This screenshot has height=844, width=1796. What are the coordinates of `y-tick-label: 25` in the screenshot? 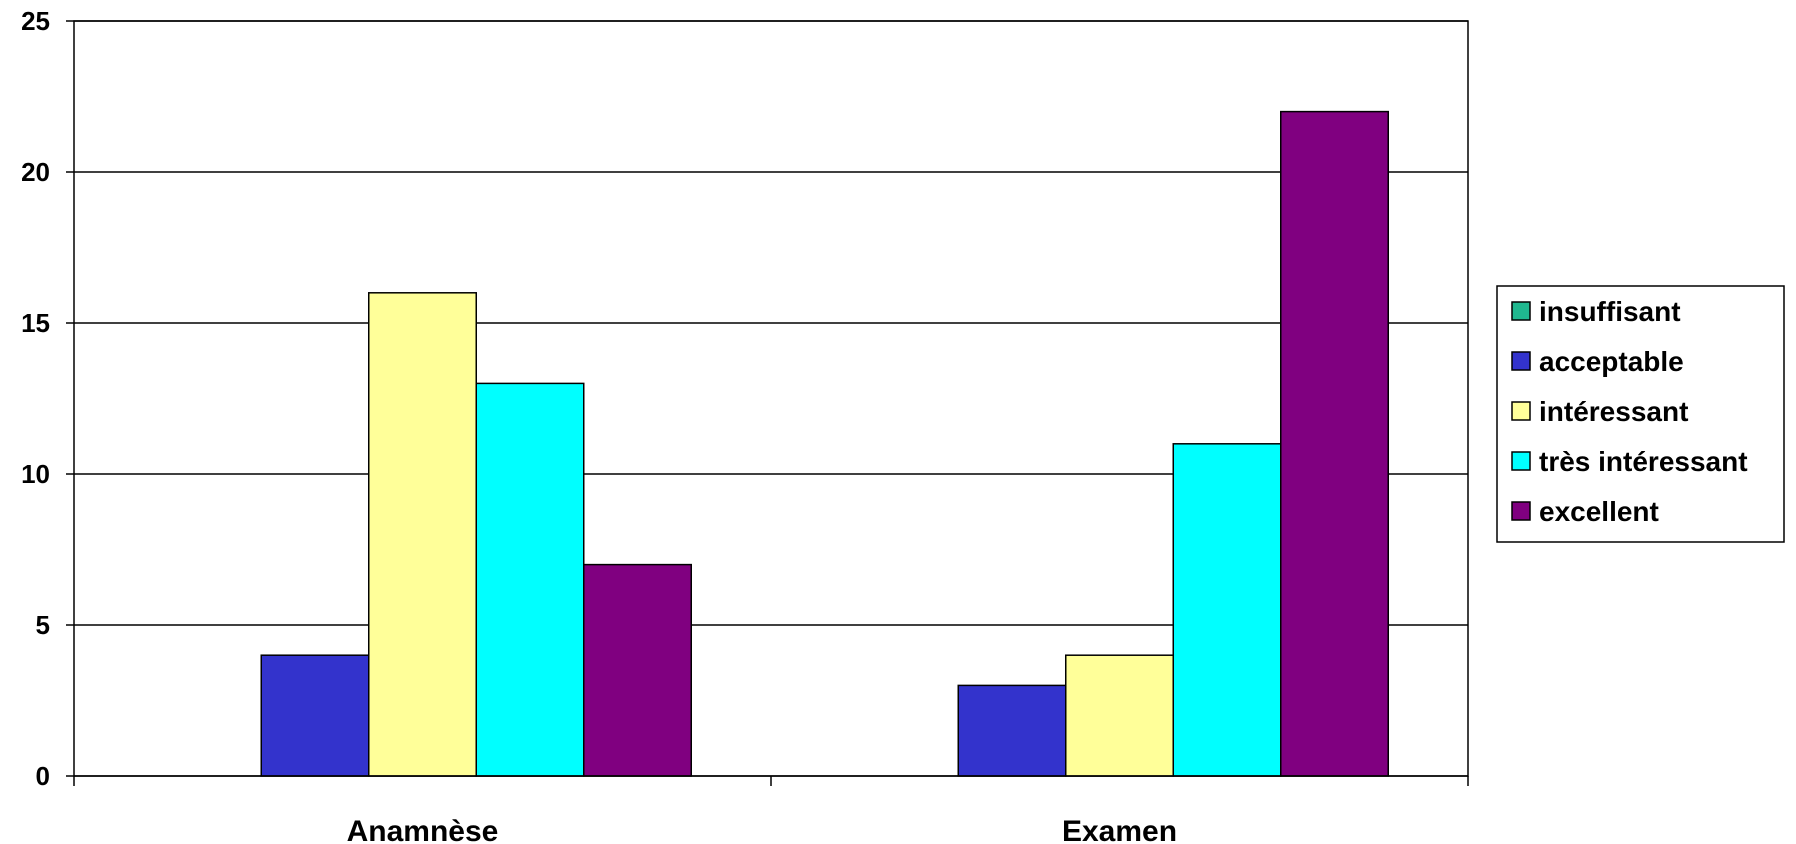 It's located at (35, 21).